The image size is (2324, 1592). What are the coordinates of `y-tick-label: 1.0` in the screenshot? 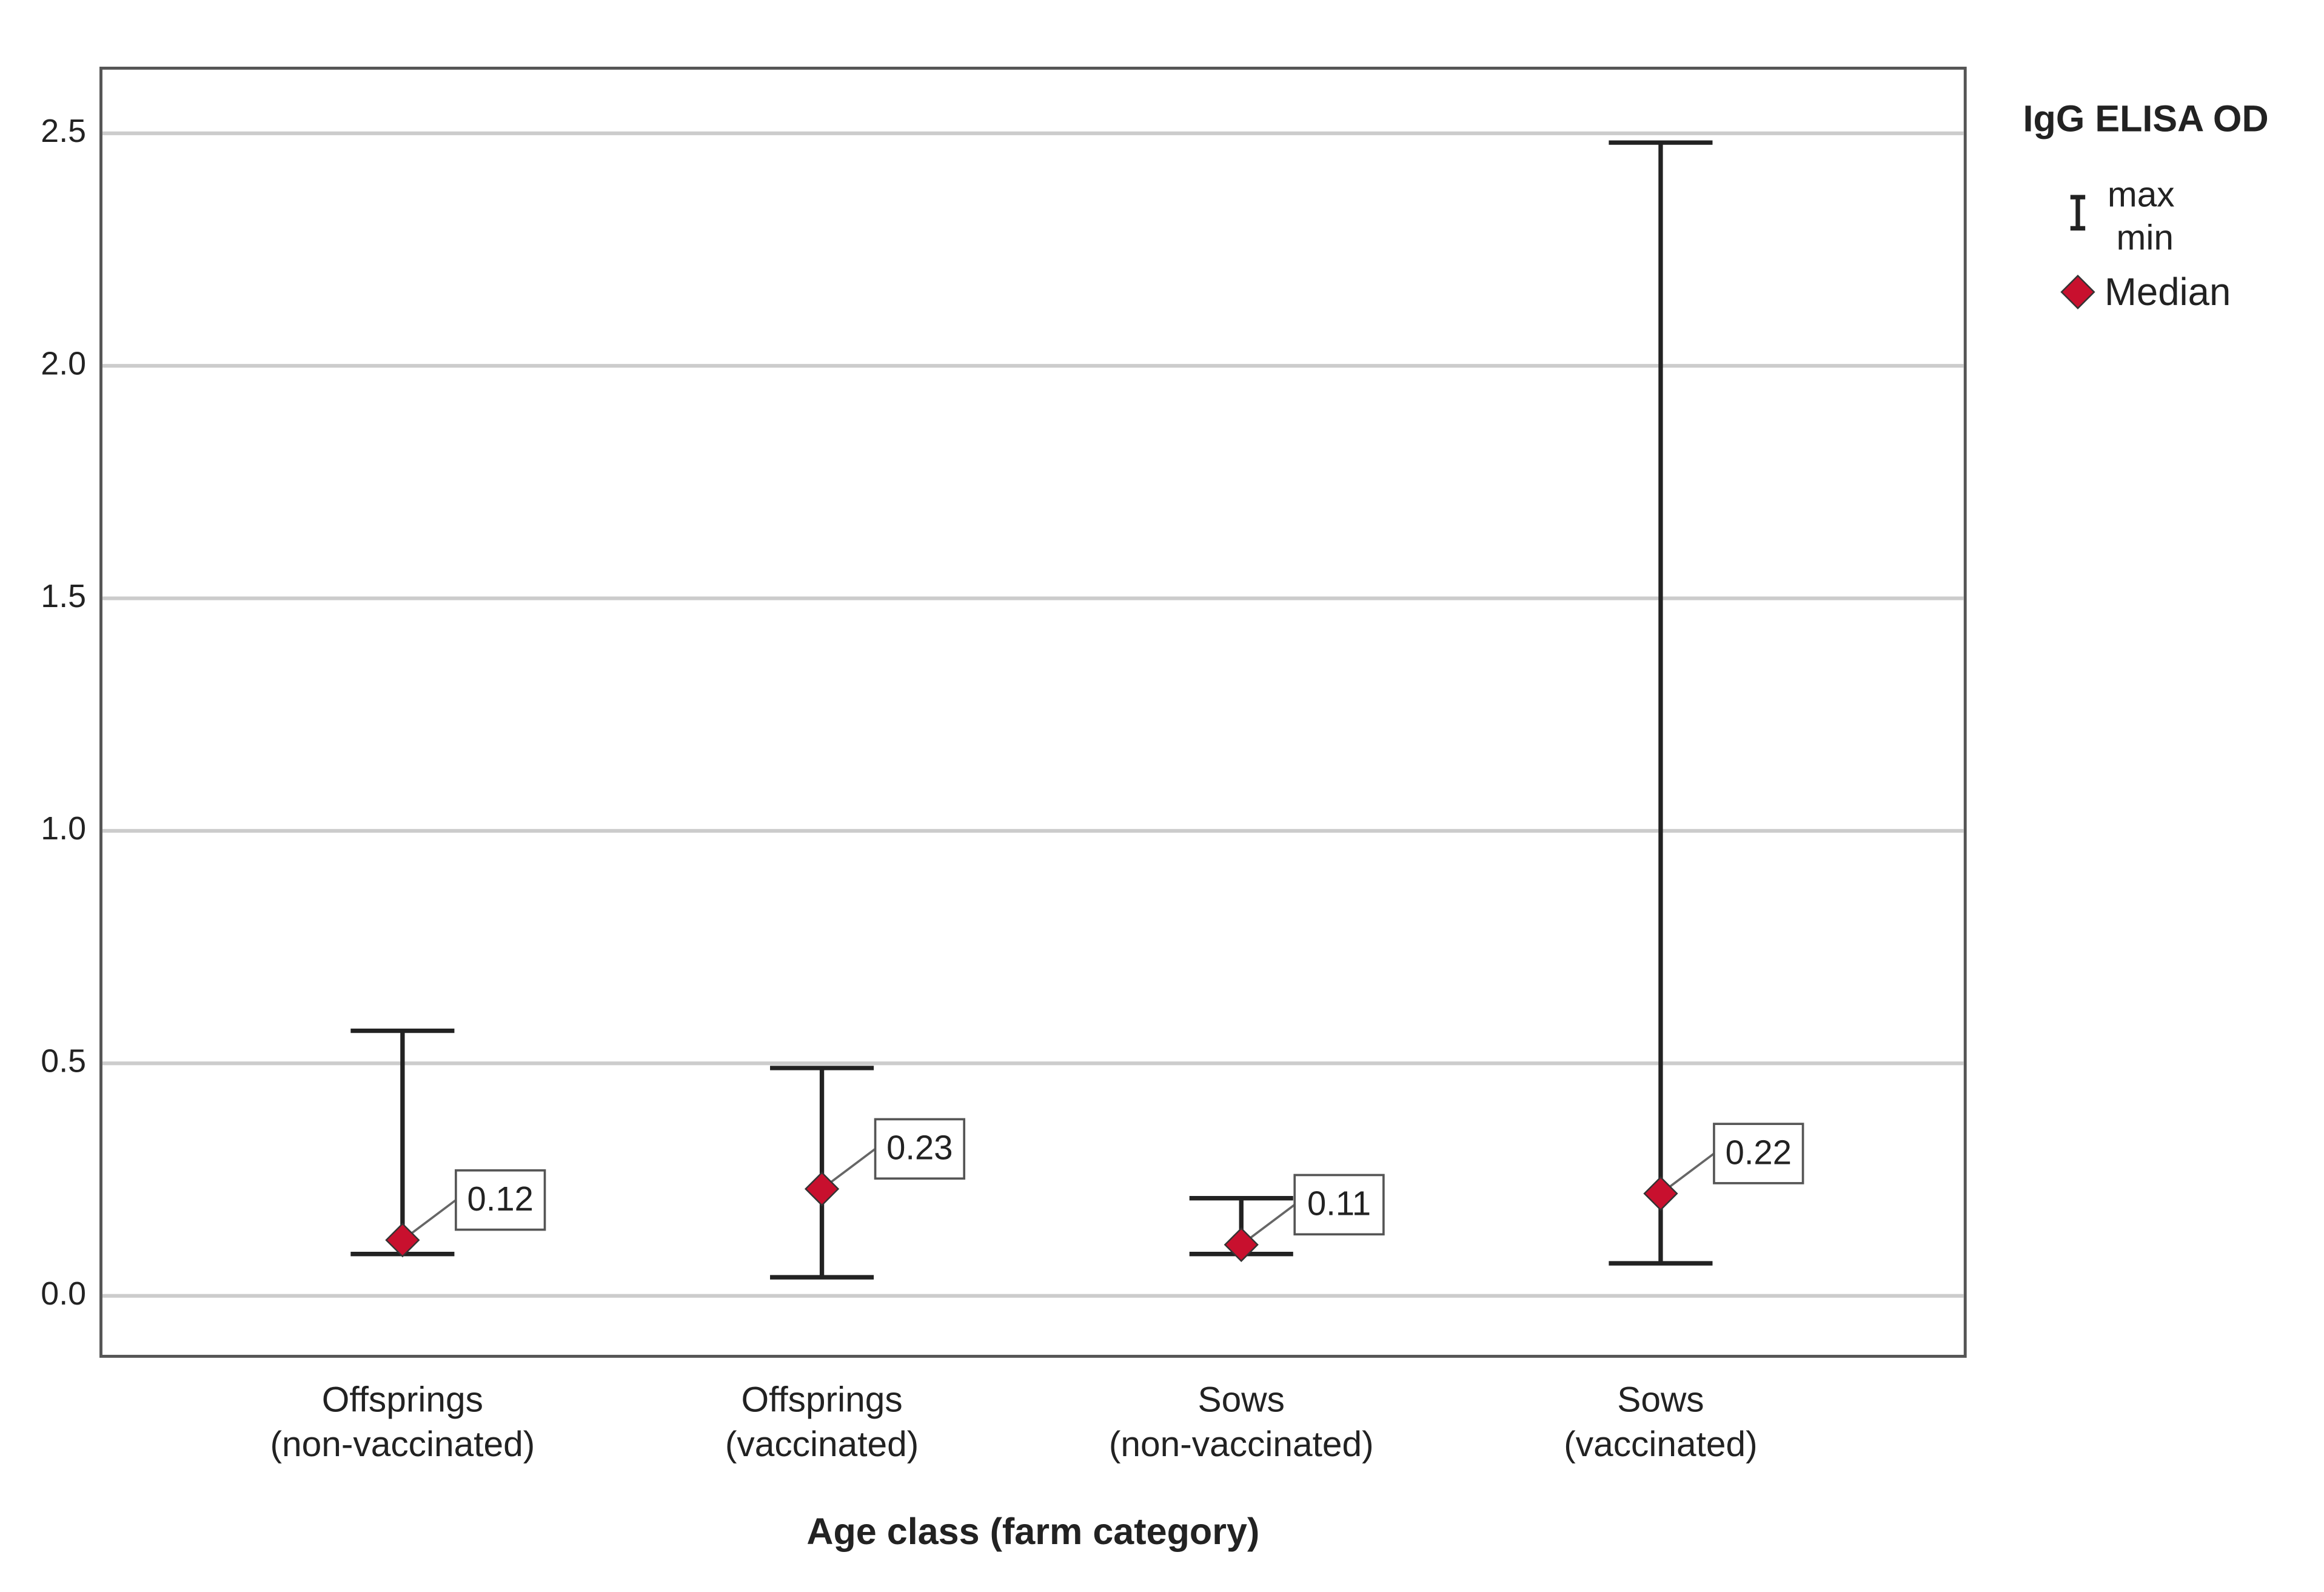 It's located at (63, 828).